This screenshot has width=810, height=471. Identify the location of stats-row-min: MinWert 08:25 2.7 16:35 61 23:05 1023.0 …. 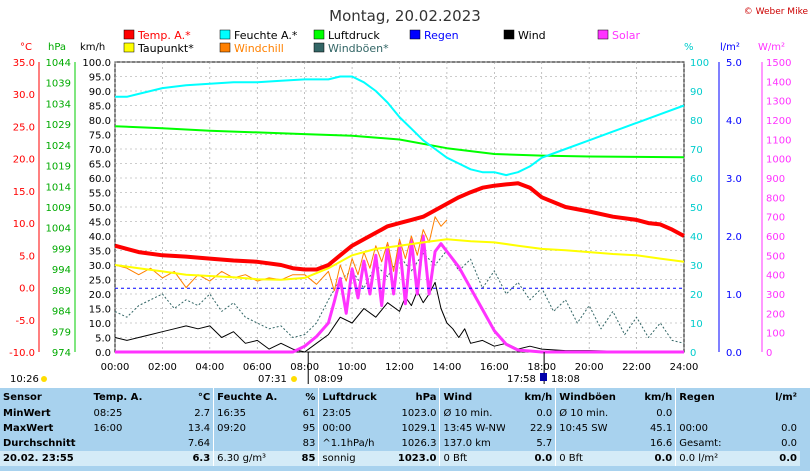
(400, 413).